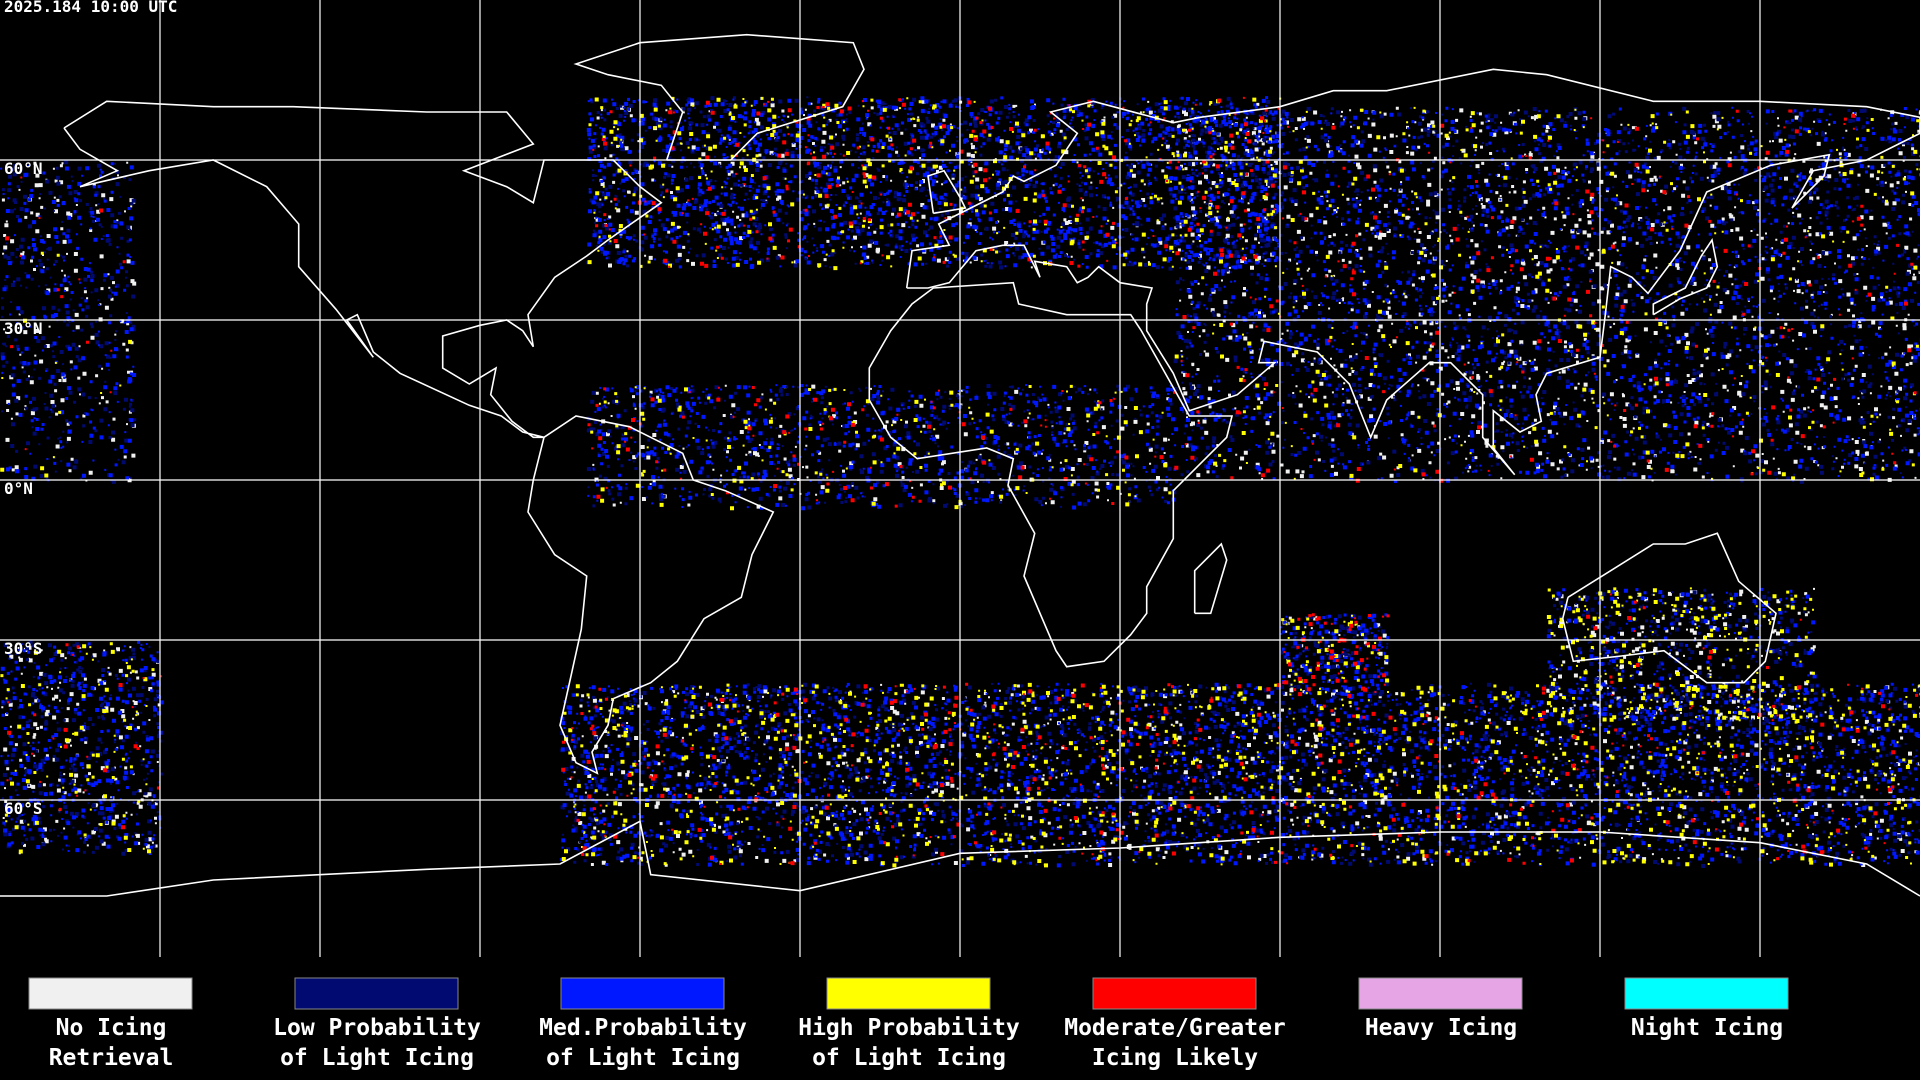 Image resolution: width=1920 pixels, height=1080 pixels. What do you see at coordinates (23, 648) in the screenshot?
I see `latitude-label: 30°S` at bounding box center [23, 648].